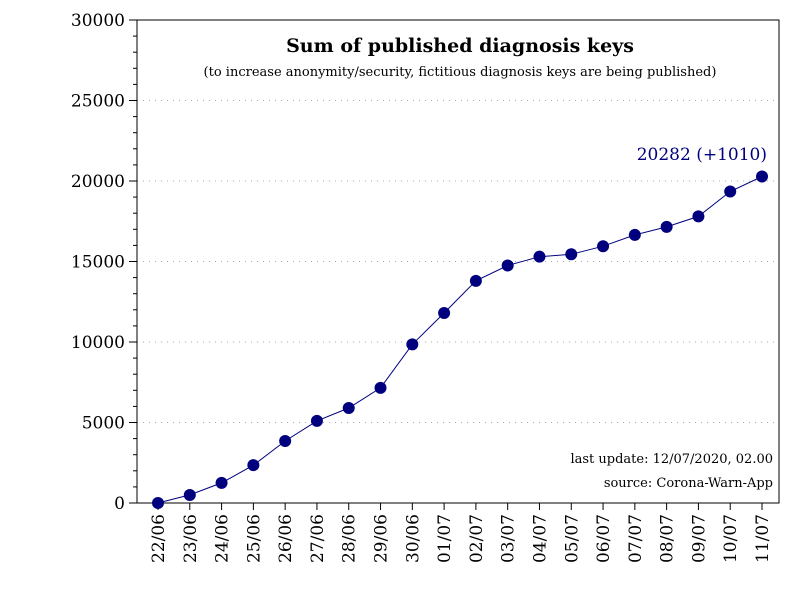 Image resolution: width=800 pixels, height=604 pixels. What do you see at coordinates (572, 538) in the screenshot?
I see `x-tick-label: 05/07` at bounding box center [572, 538].